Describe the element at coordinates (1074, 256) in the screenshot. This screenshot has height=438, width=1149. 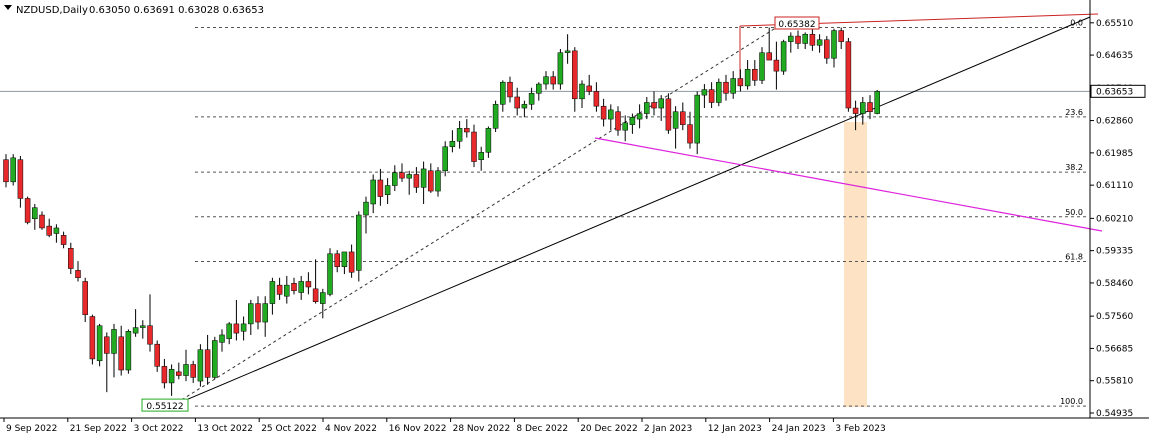
I see `fib-level-label: 61.8` at that location.